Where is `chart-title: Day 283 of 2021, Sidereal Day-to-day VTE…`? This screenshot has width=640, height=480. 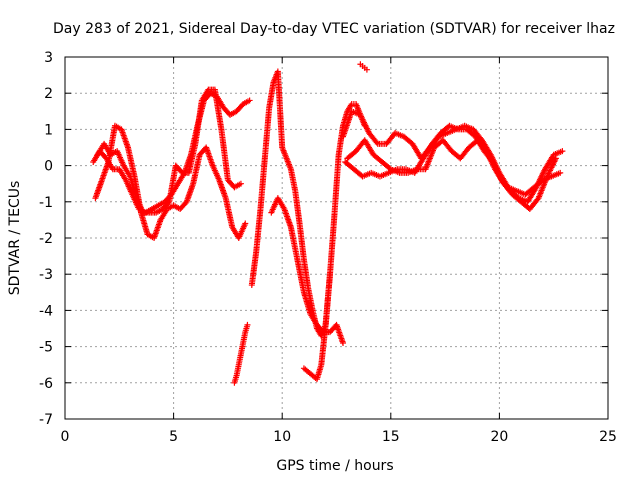
chart-title: Day 283 of 2021, Sidereal Day-to-day VTE… is located at coordinates (334, 29).